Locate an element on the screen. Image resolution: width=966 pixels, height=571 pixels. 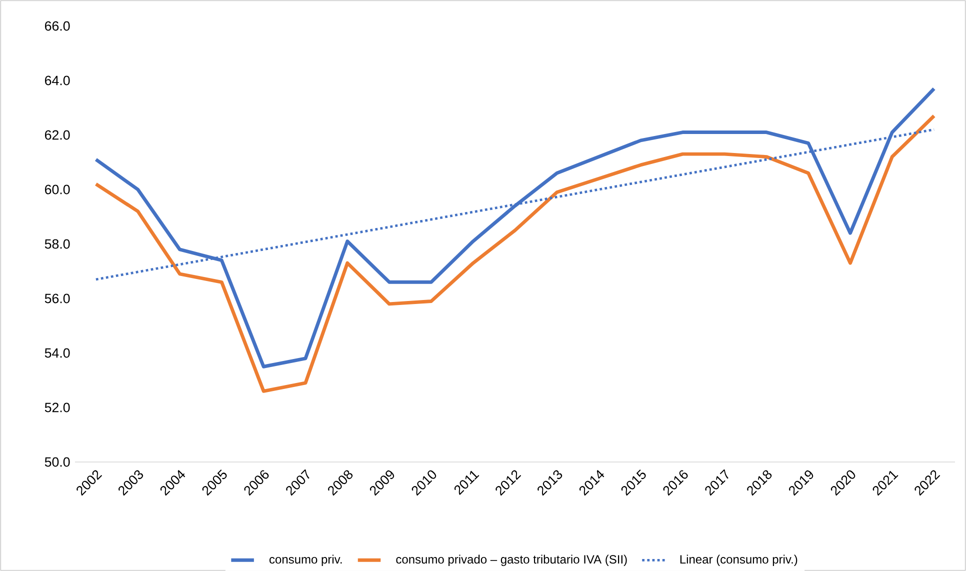
y-tick-label: 64.0 is located at coordinates (57, 81).